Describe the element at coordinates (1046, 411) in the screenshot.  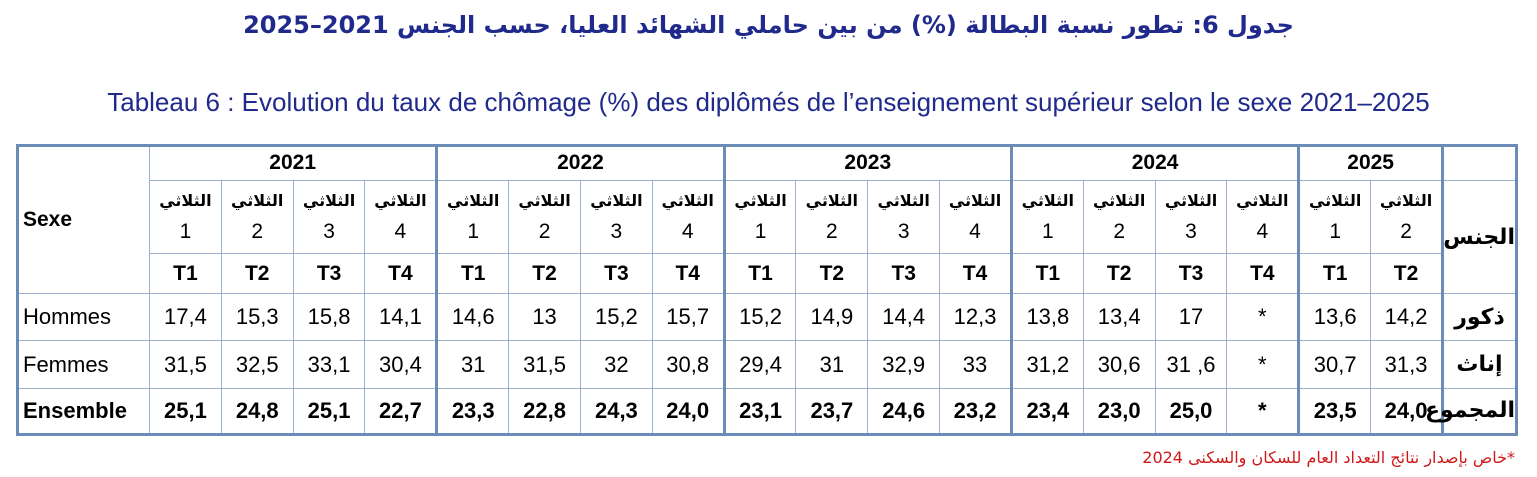
I see `rate-cell: 23,4` at that location.